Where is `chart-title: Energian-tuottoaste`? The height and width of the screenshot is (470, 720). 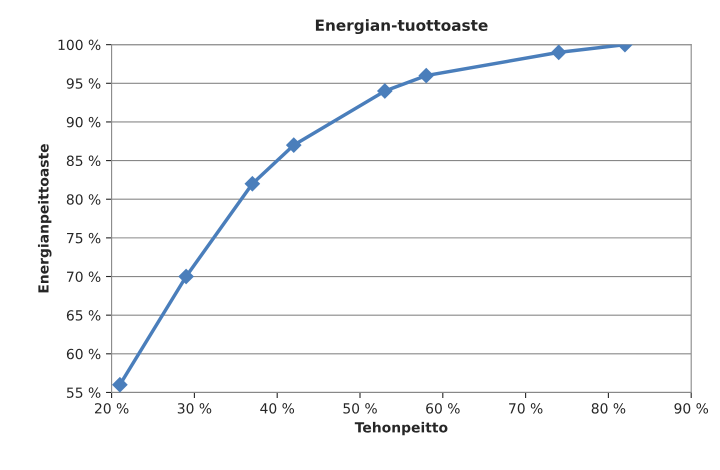 chart-title: Energian-tuottoaste is located at coordinates (402, 26).